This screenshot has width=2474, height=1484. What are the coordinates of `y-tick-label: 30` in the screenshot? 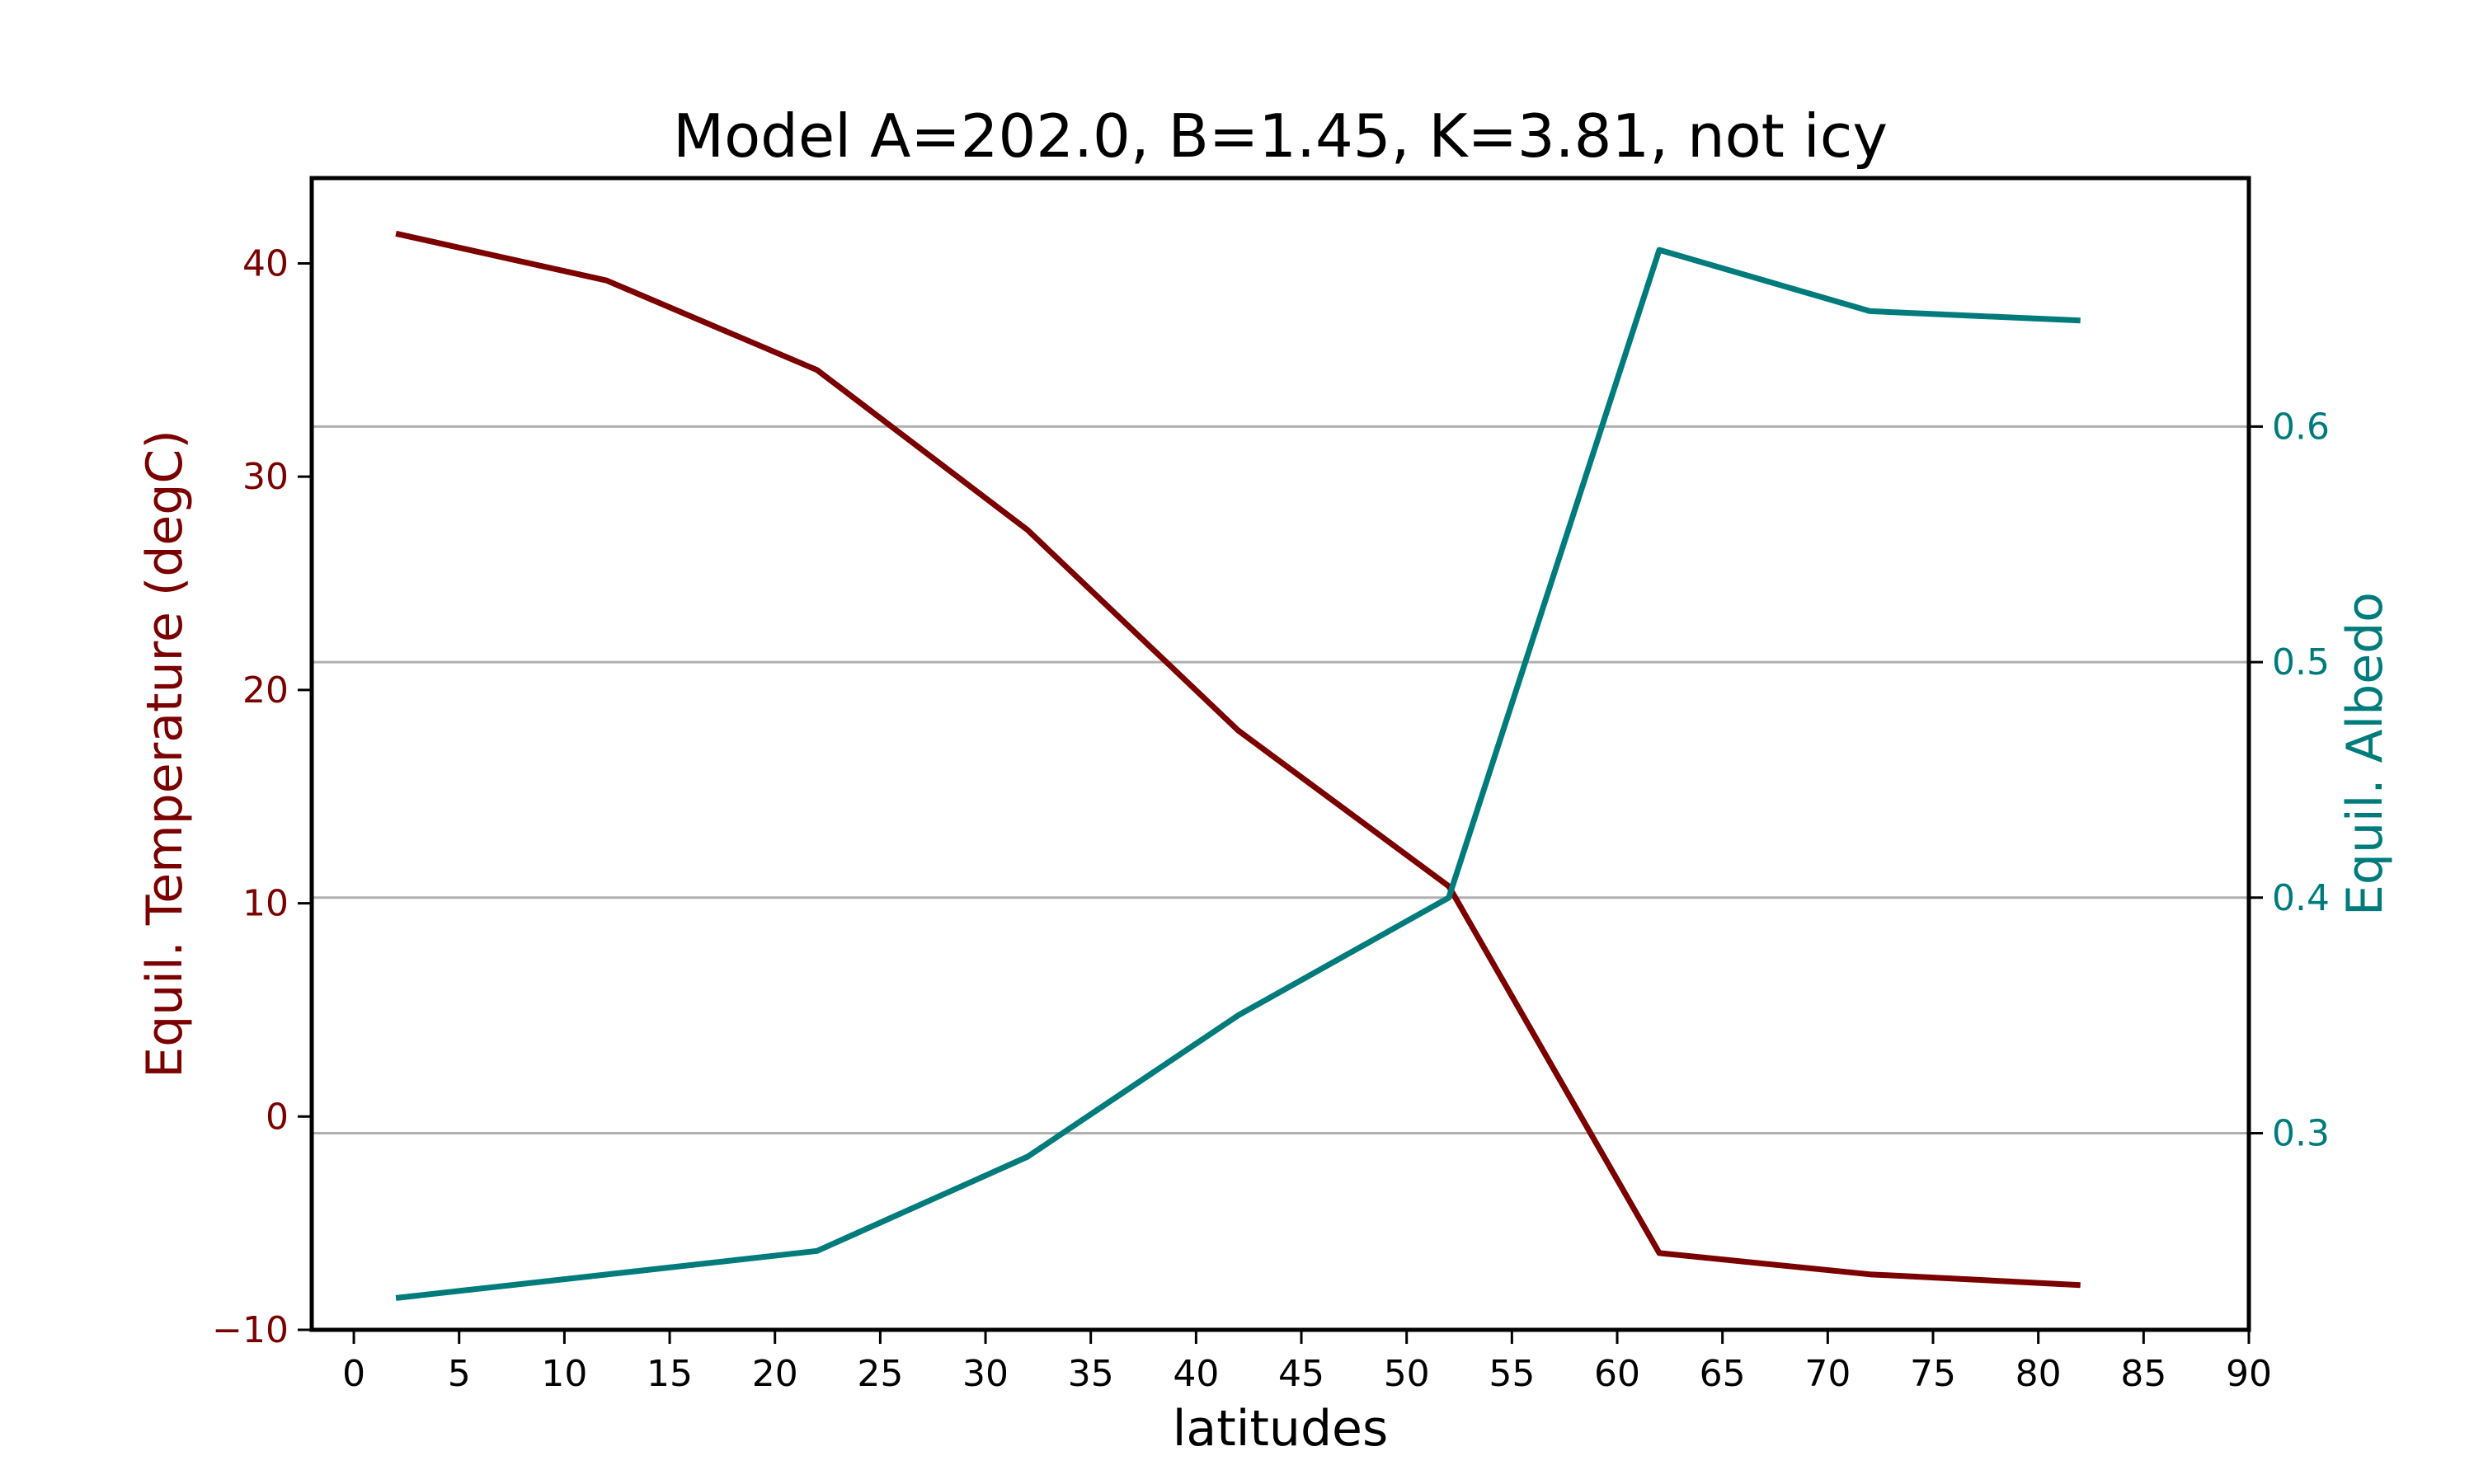 It's located at (265, 477).